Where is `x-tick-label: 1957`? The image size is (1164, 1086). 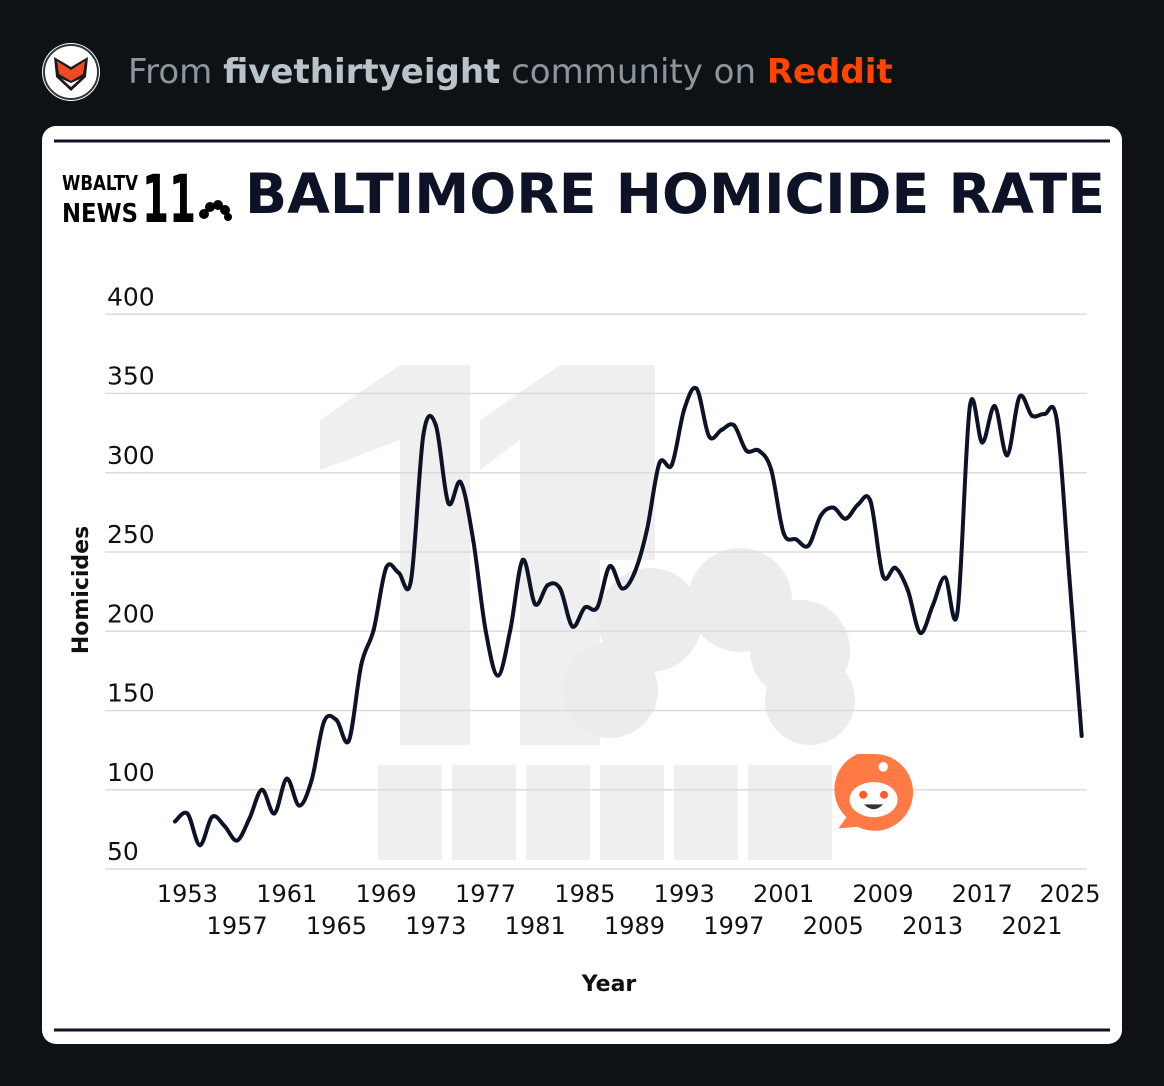
x-tick-label: 1957 is located at coordinates (237, 926).